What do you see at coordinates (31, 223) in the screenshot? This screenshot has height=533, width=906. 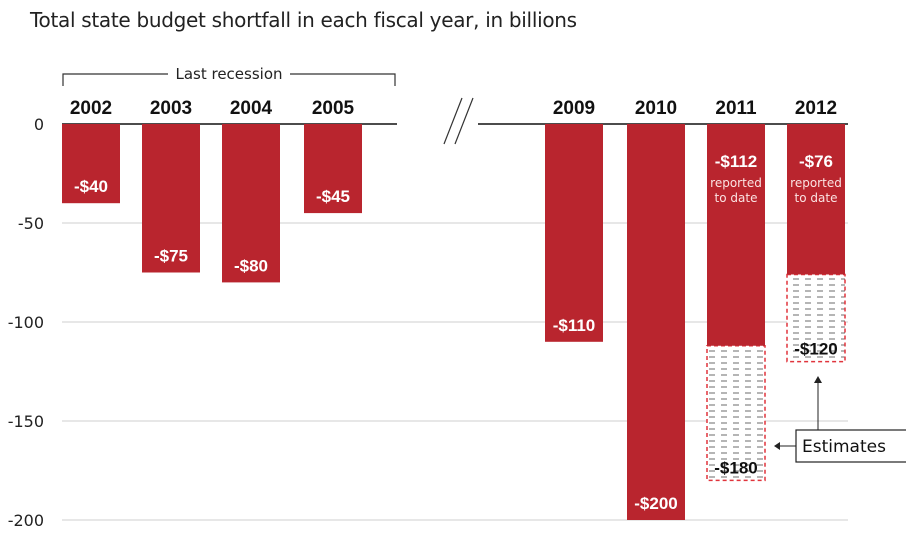 I see `y-tick-label: -50` at bounding box center [31, 223].